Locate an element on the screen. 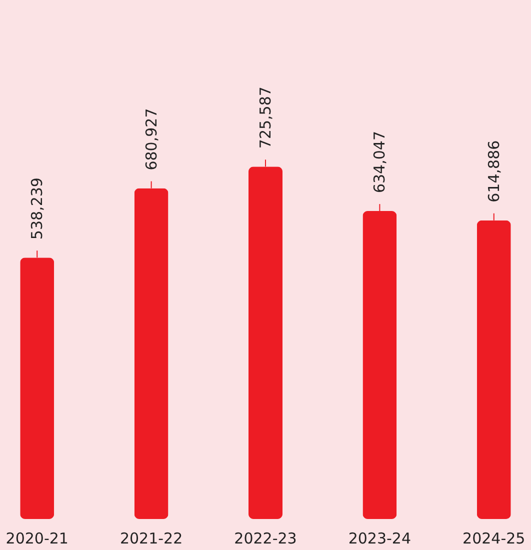 Image resolution: width=531 pixels, height=550 pixels. x-tick-label: 2020-21 is located at coordinates (37, 539).